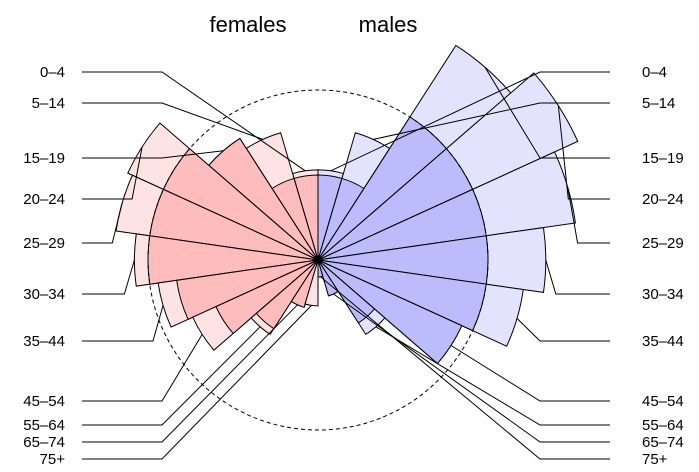 The image size is (699, 472). I want to click on males-age-label-5: 30–34, so click(663, 294).